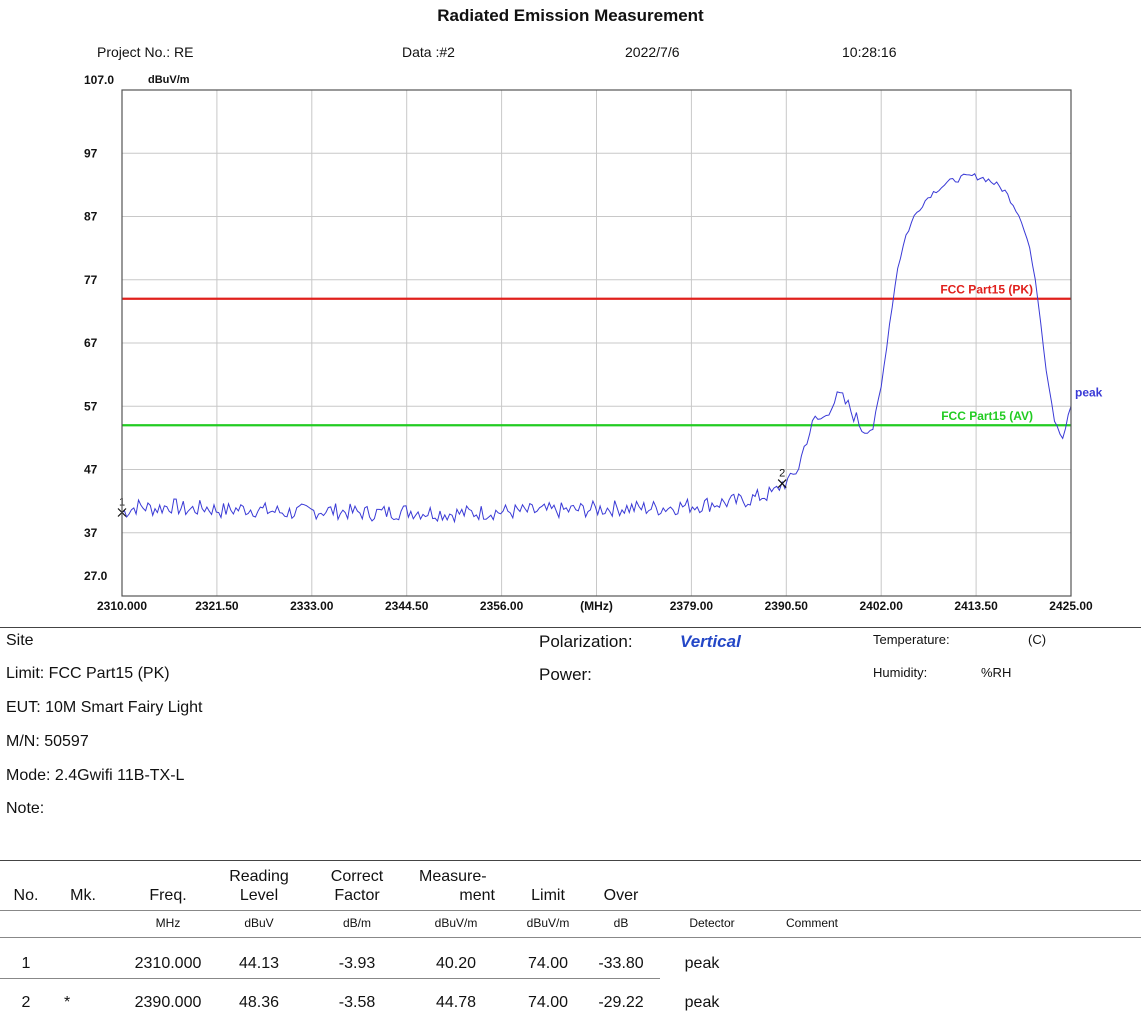  I want to click on mode-label: Mode: 2.4Gwifi 11B-TX-L, so click(95, 775).